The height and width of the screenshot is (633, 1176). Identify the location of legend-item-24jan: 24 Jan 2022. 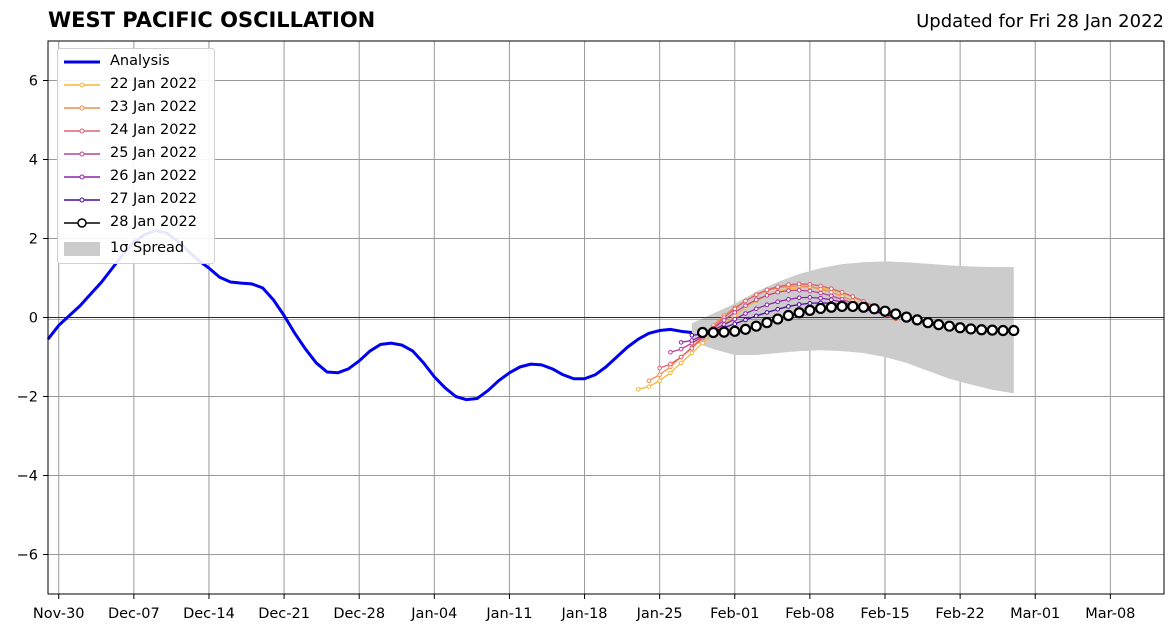
(136, 131).